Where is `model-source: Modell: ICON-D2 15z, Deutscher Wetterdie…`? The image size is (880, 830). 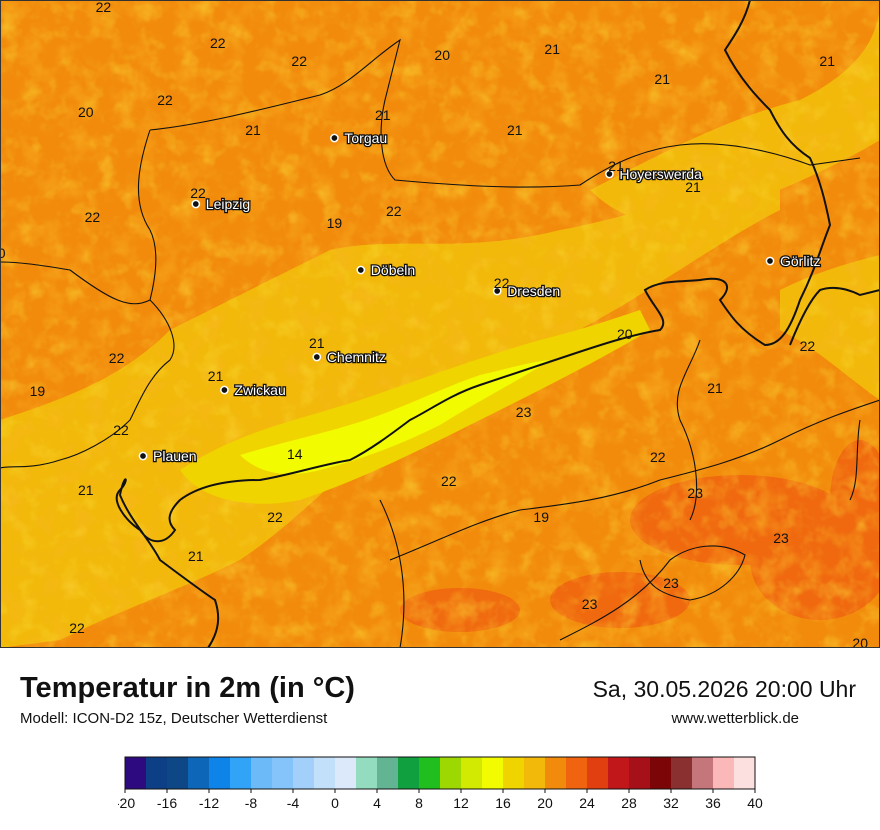 model-source: Modell: ICON-D2 15z, Deutscher Wetterdie… is located at coordinates (174, 718).